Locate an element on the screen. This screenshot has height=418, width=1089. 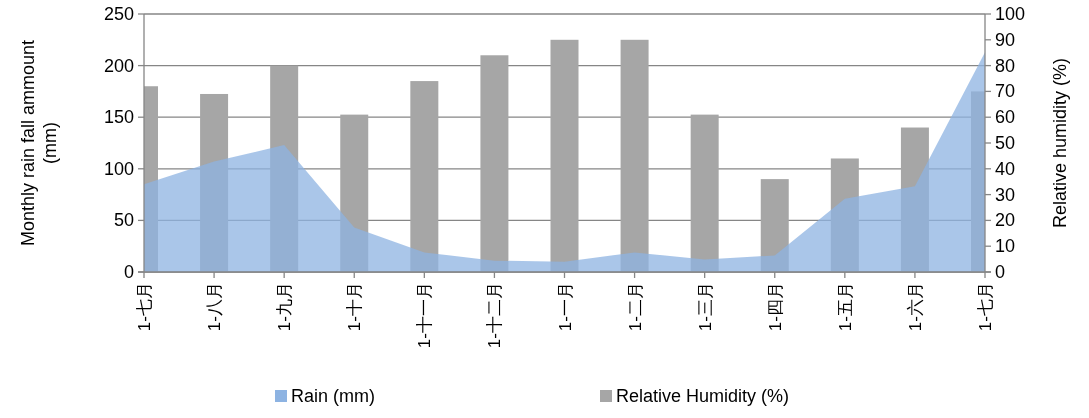
y2-tick-label: 60 is located at coordinates (1005, 117).